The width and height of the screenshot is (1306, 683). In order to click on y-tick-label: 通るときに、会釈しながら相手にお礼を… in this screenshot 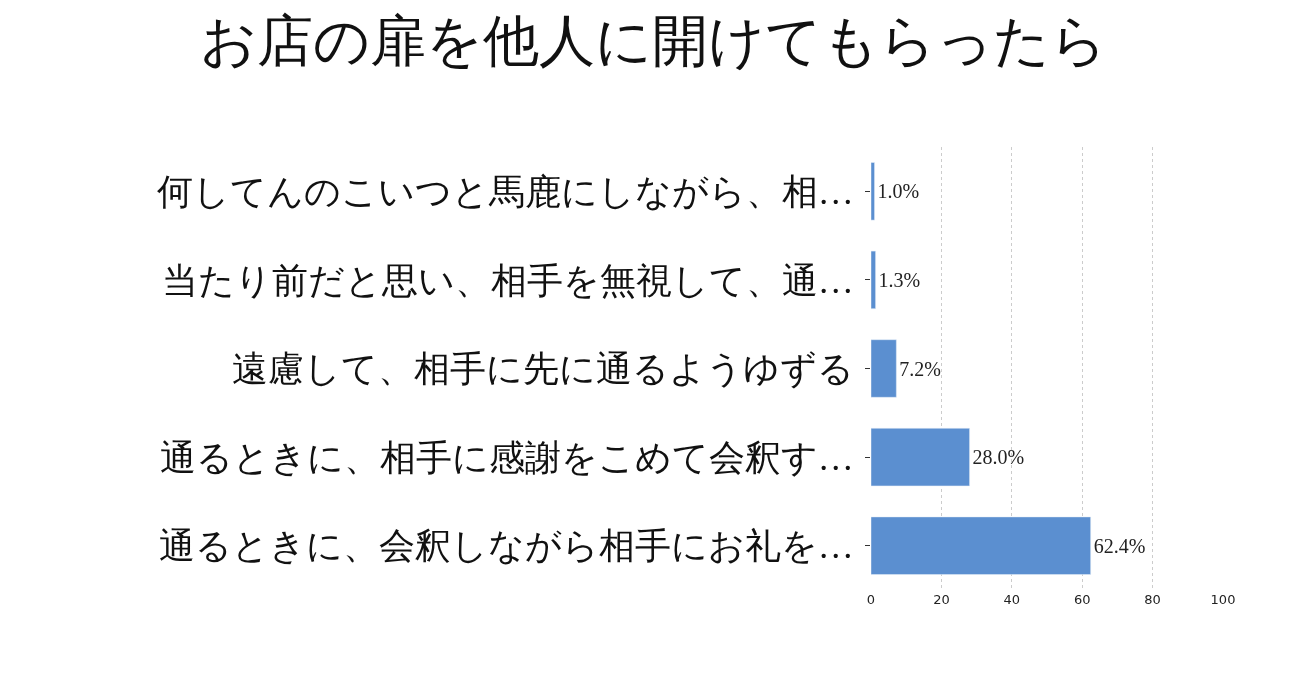, I will do `click(506, 546)`.